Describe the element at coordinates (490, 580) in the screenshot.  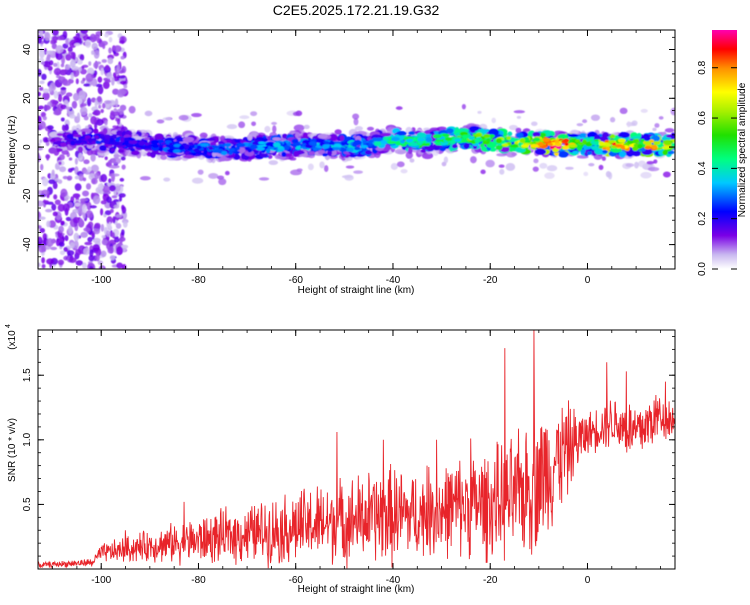
I see `x-tick-label: -20` at that location.